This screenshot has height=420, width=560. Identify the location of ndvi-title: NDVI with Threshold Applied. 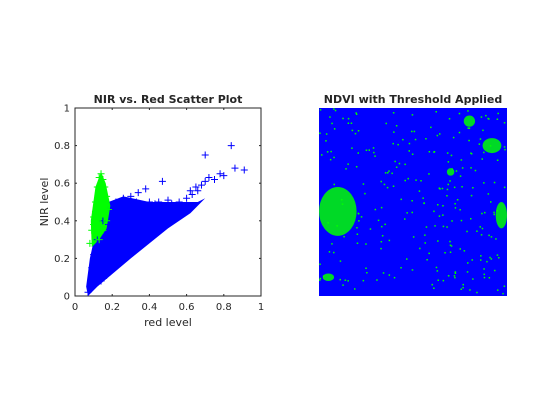
(413, 99).